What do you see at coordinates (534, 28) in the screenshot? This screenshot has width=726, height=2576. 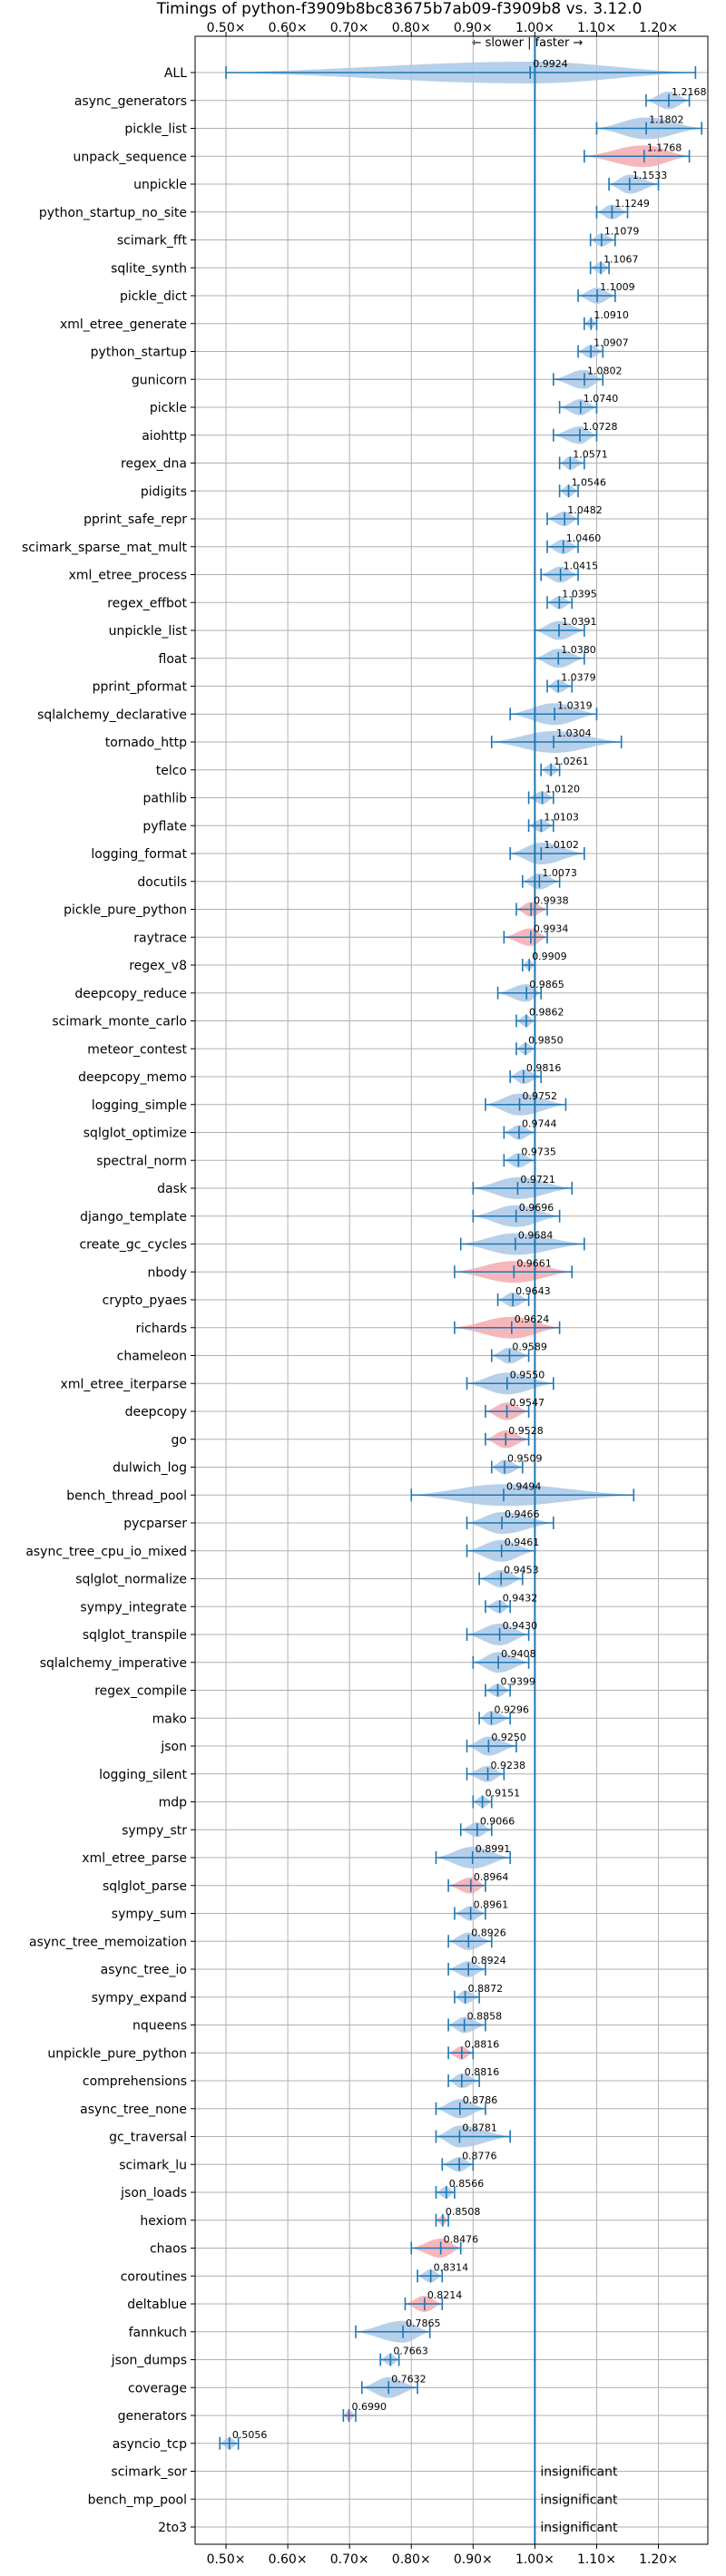 I see `x-tick-label-top: 1.00×` at bounding box center [534, 28].